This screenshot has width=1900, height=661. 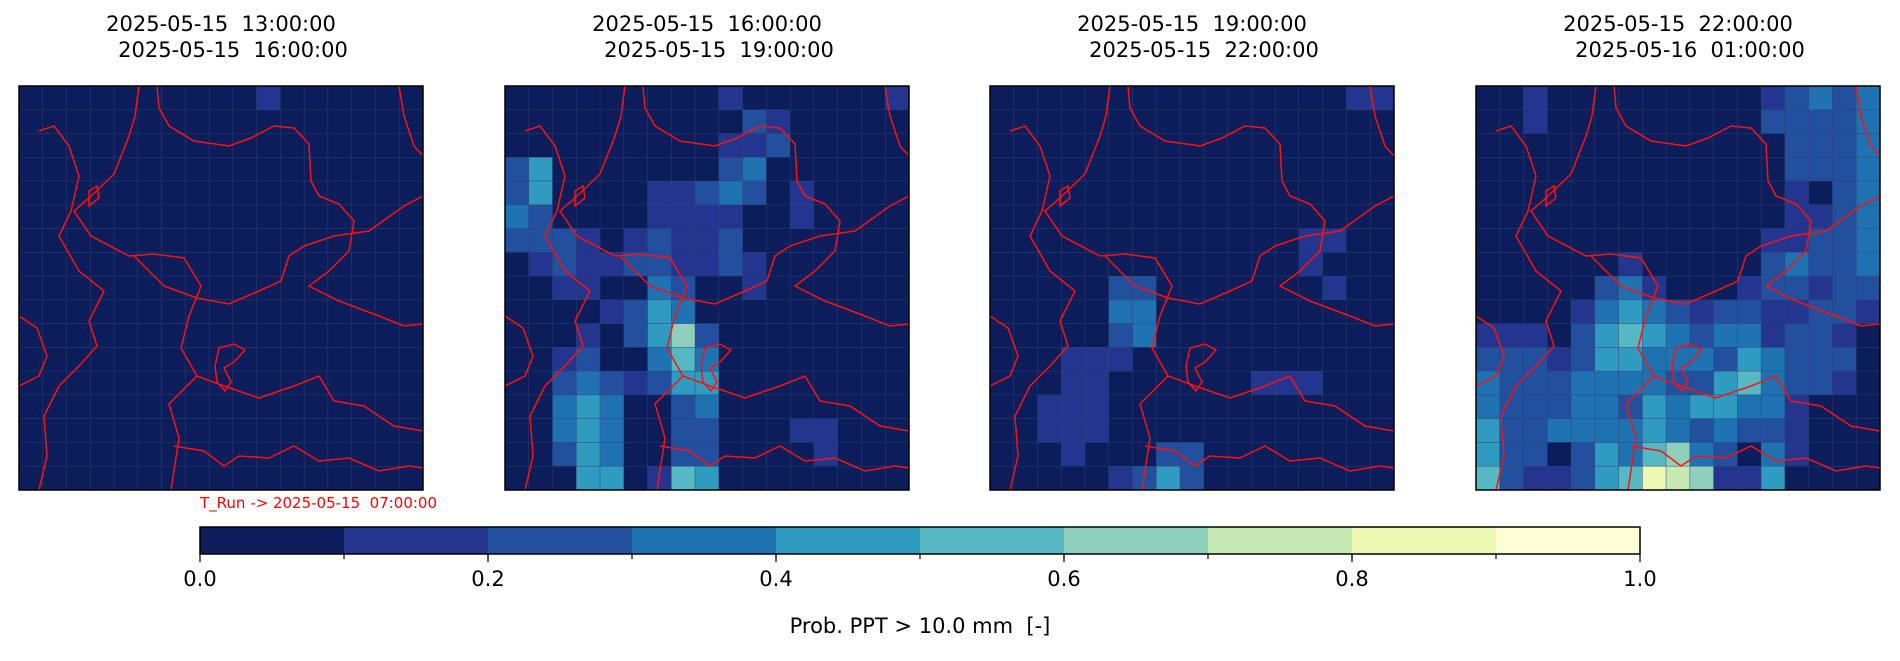 I want to click on colorbar-tick-label: 0.0, so click(x=199, y=579).